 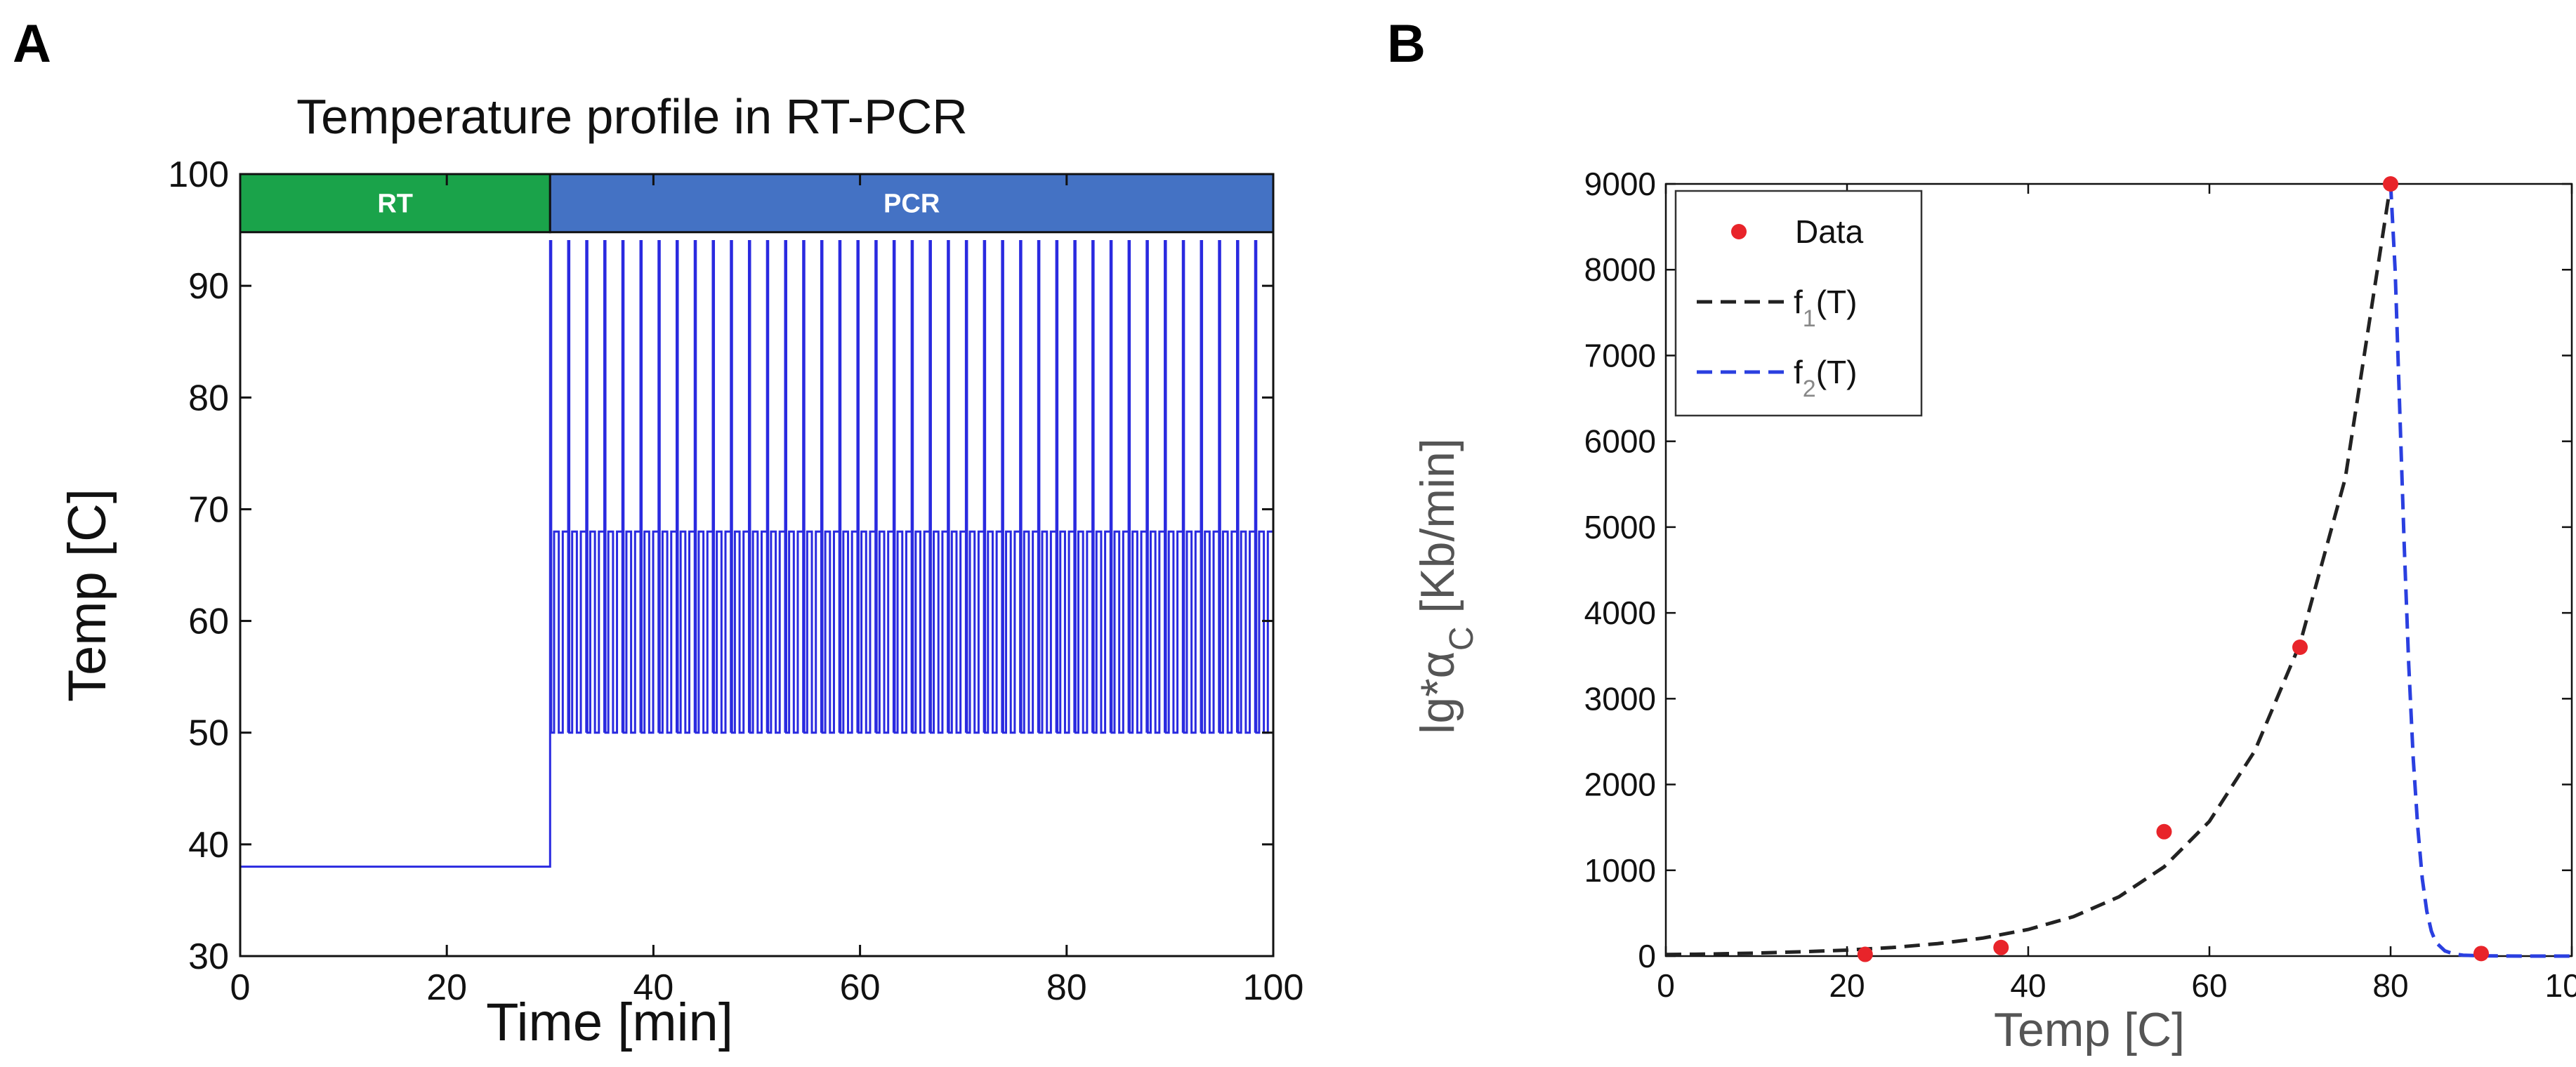 What do you see at coordinates (208, 622) in the screenshot?
I see `y-tick-label: 60` at bounding box center [208, 622].